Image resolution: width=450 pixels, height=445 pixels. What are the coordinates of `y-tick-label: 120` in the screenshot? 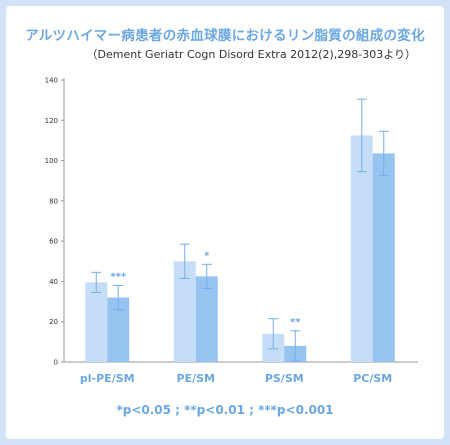 It's located at (51, 121).